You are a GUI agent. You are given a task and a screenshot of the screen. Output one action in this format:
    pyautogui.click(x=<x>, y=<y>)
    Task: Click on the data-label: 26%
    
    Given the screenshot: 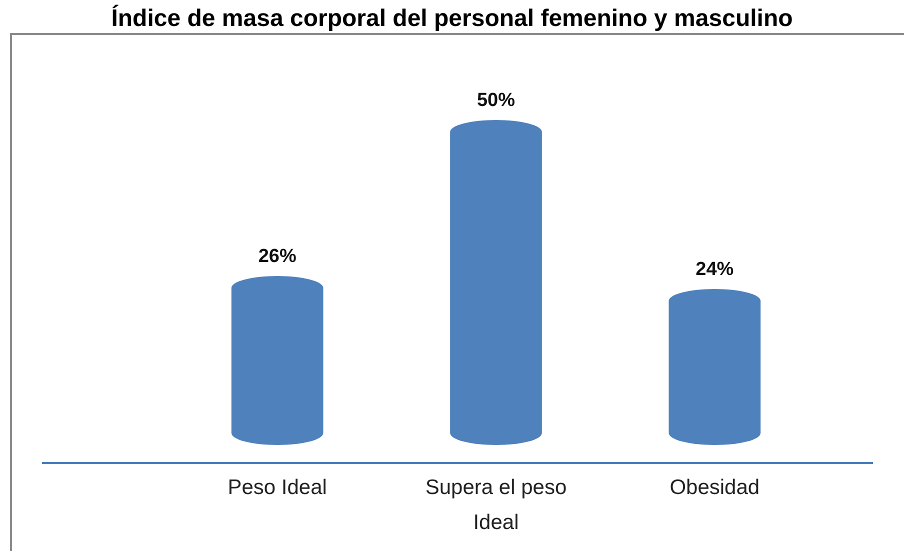 What is the action you would take?
    pyautogui.click(x=277, y=256)
    